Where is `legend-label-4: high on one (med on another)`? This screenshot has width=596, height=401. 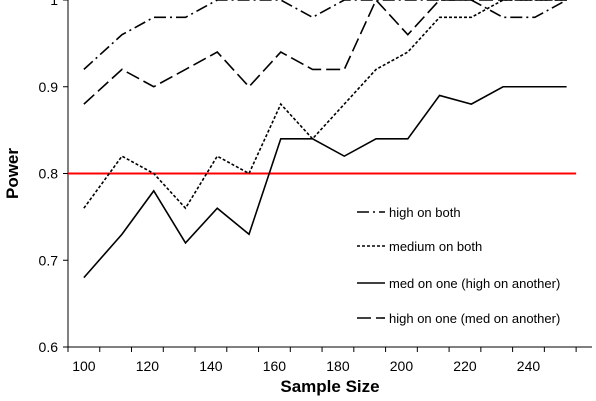 legend-label-4: high on one (med on another) is located at coordinates (474, 318).